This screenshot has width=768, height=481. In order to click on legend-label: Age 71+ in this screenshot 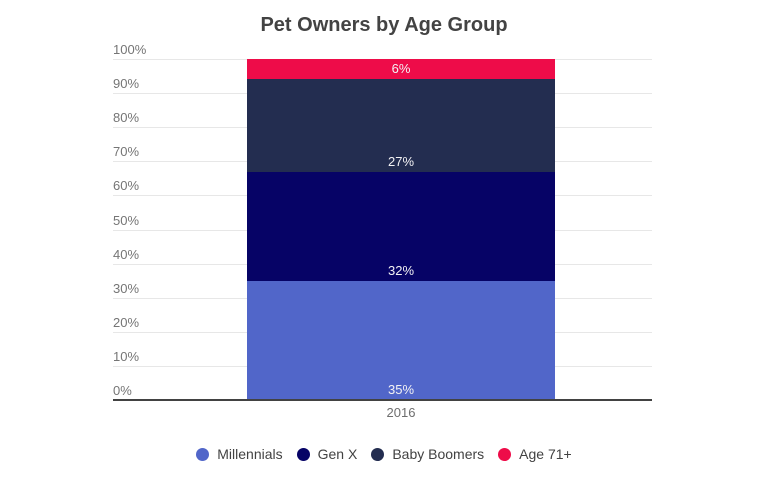, I will do `click(545, 454)`.